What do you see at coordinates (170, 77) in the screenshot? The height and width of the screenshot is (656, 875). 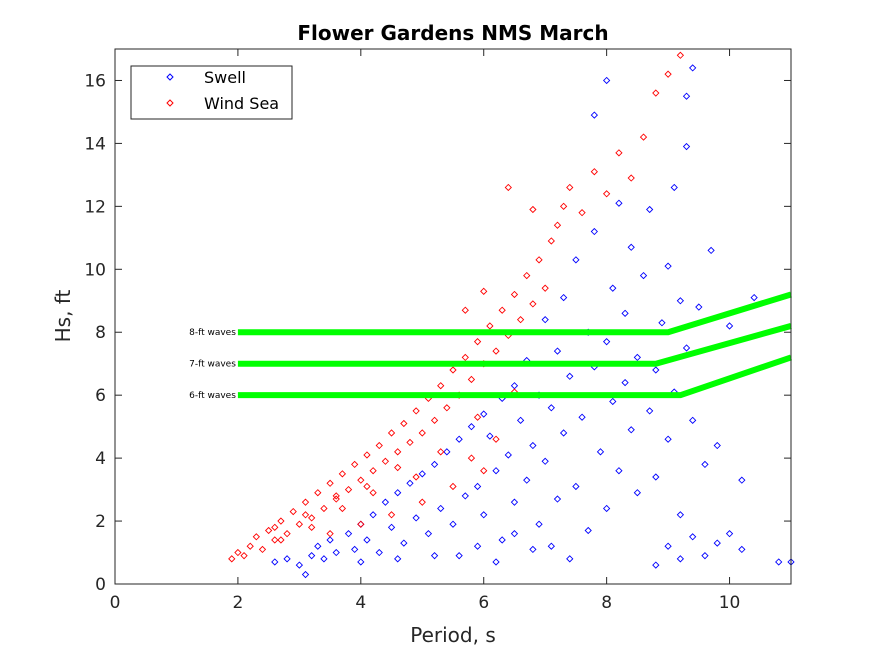 I see `legend-swell-marker` at bounding box center [170, 77].